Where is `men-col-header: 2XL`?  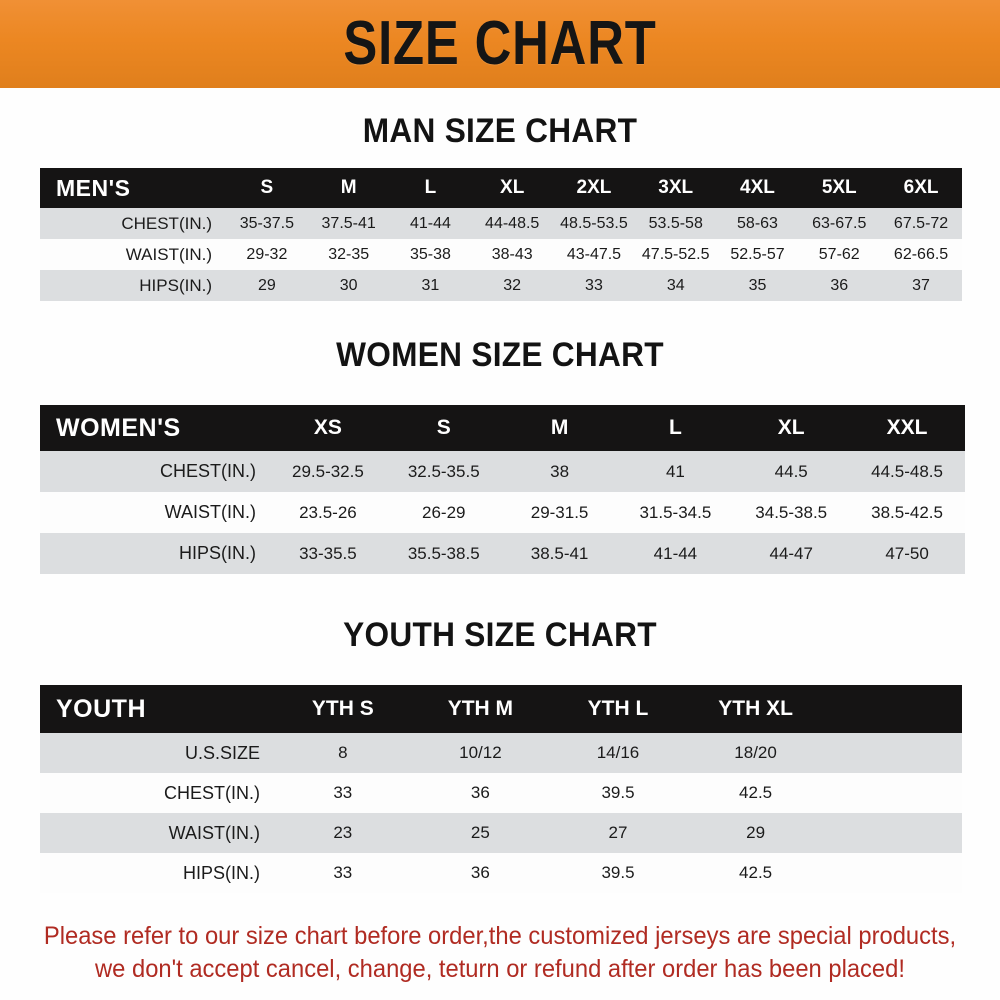 men-col-header: 2XL is located at coordinates (594, 188).